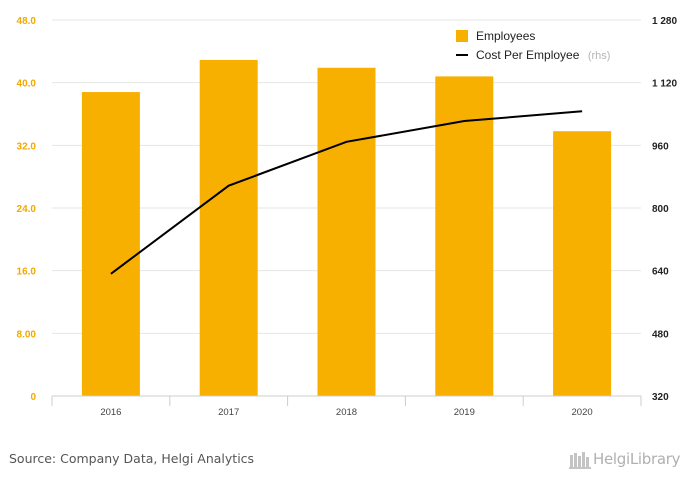 This screenshot has width=700, height=483. Describe the element at coordinates (346, 412) in the screenshot. I see `x-tick-label: 2018` at that location.